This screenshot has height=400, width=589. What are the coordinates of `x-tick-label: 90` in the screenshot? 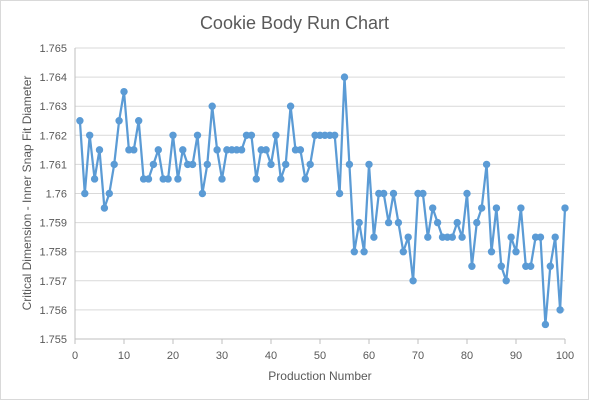 It's located at (516, 356).